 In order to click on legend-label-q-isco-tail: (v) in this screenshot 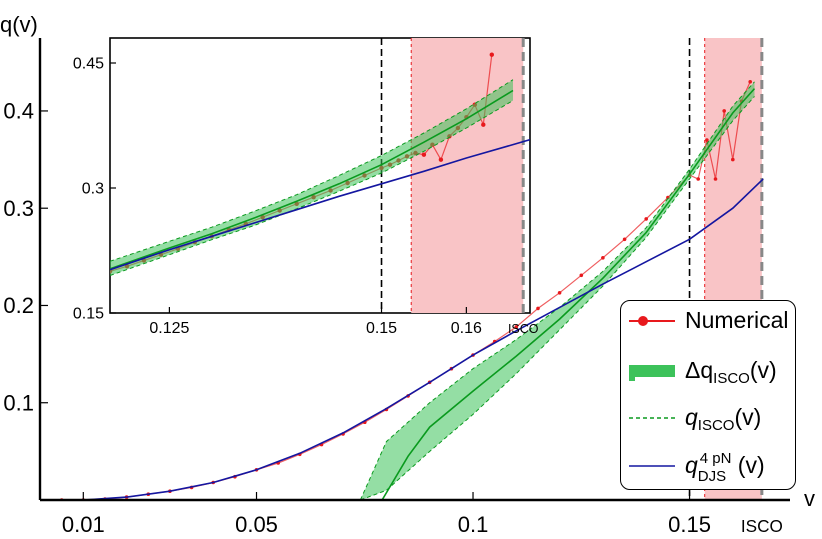, I will do `click(748, 417)`.